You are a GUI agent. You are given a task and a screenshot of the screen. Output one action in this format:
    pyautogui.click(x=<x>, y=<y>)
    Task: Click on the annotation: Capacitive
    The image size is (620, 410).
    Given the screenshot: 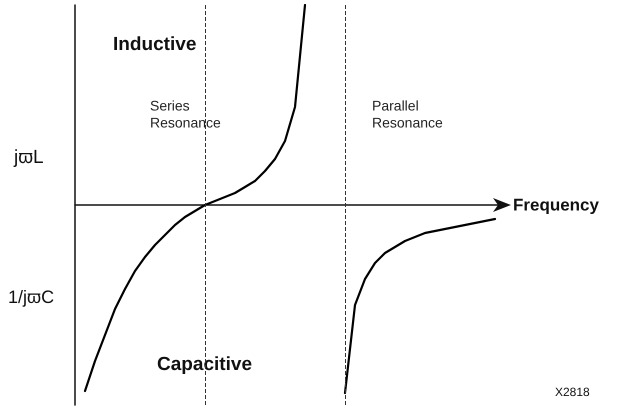 What is the action you would take?
    pyautogui.click(x=204, y=364)
    